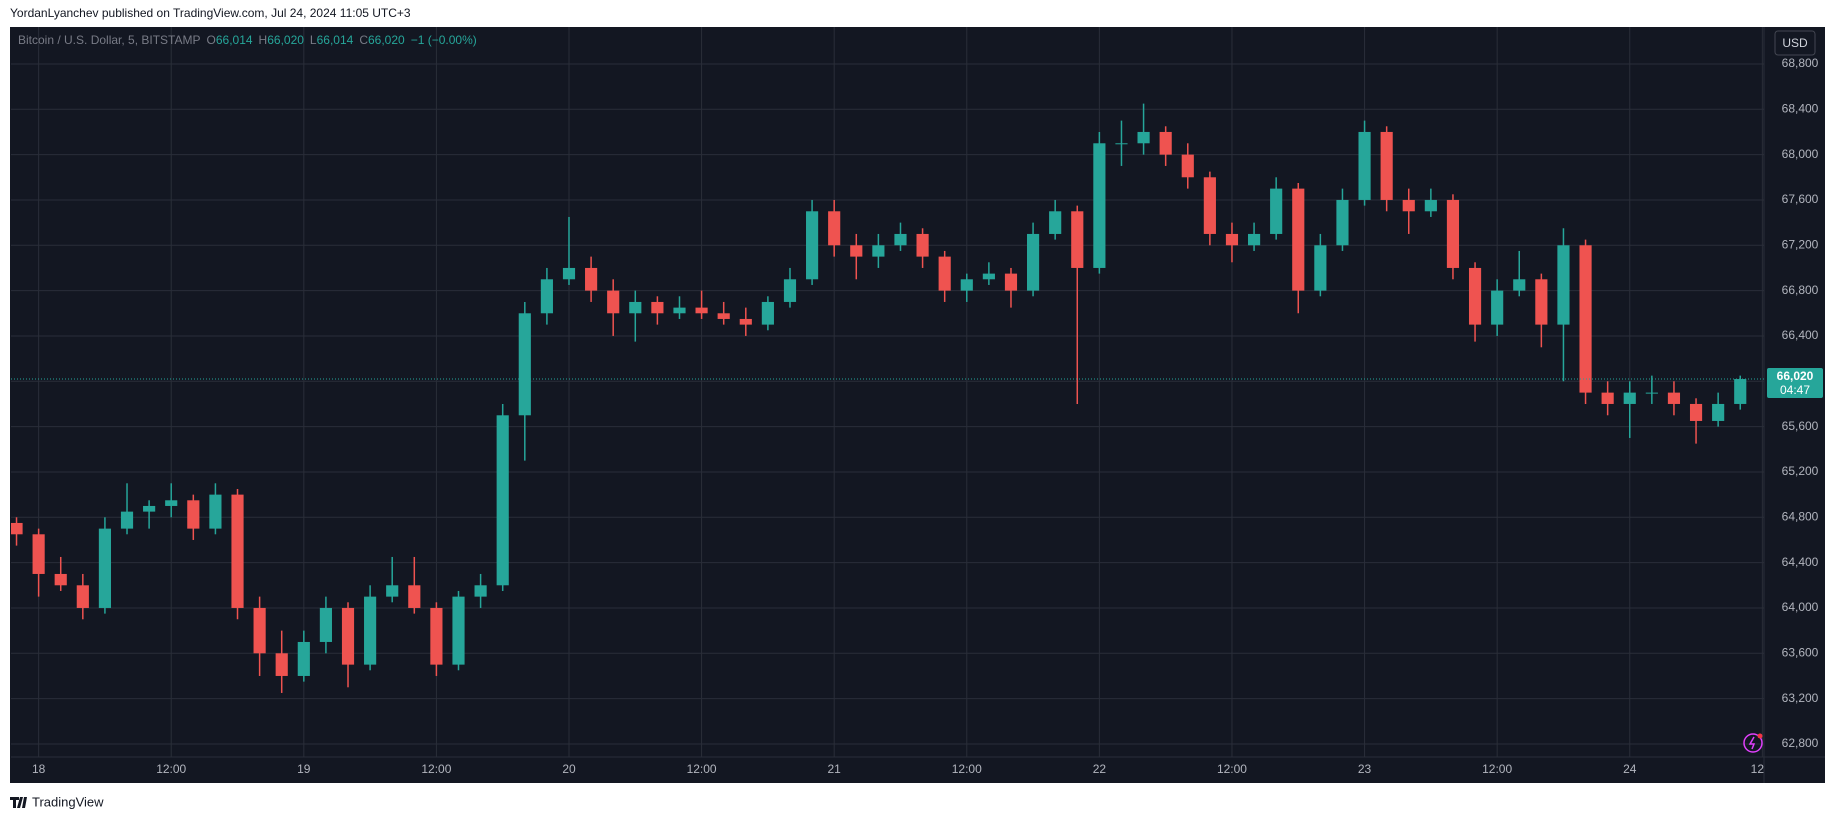 Image resolution: width=1835 pixels, height=819 pixels. Describe the element at coordinates (304, 769) in the screenshot. I see `x-tick-label: 19` at that location.